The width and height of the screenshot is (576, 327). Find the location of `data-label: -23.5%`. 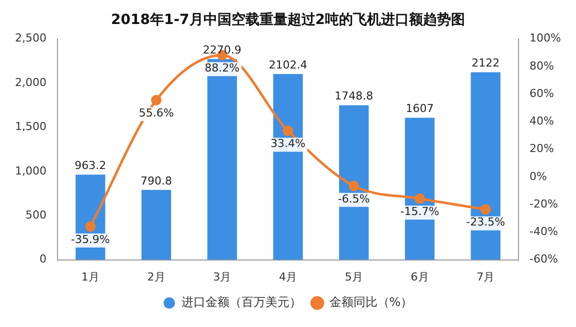

data-label: -23.5% is located at coordinates (486, 222).